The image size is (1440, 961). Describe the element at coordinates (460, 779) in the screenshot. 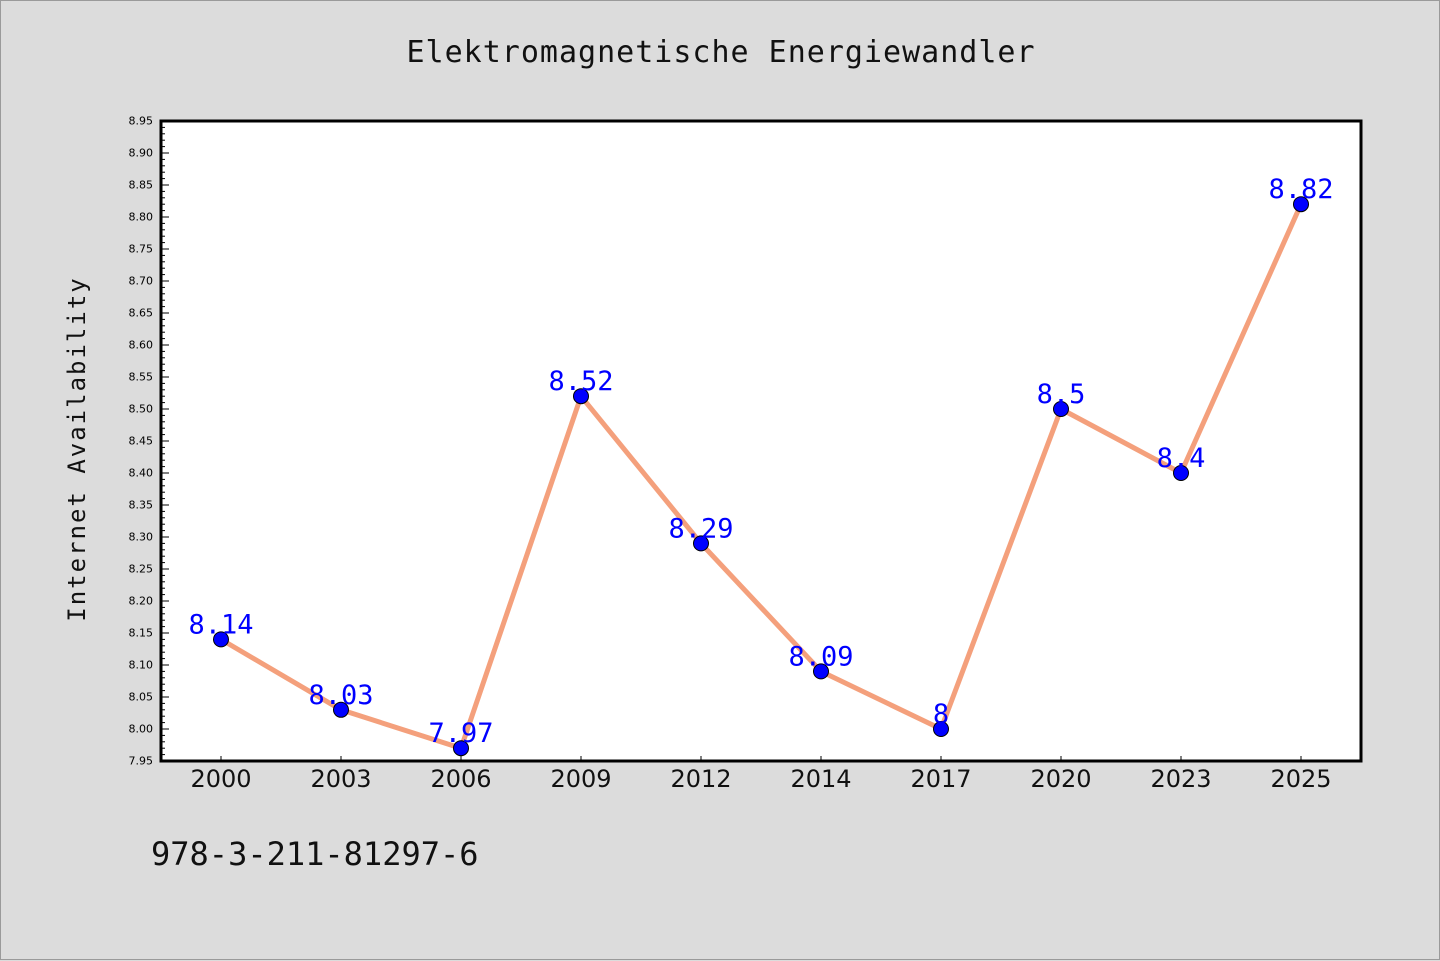

I see `x-tick-label: 2006` at that location.